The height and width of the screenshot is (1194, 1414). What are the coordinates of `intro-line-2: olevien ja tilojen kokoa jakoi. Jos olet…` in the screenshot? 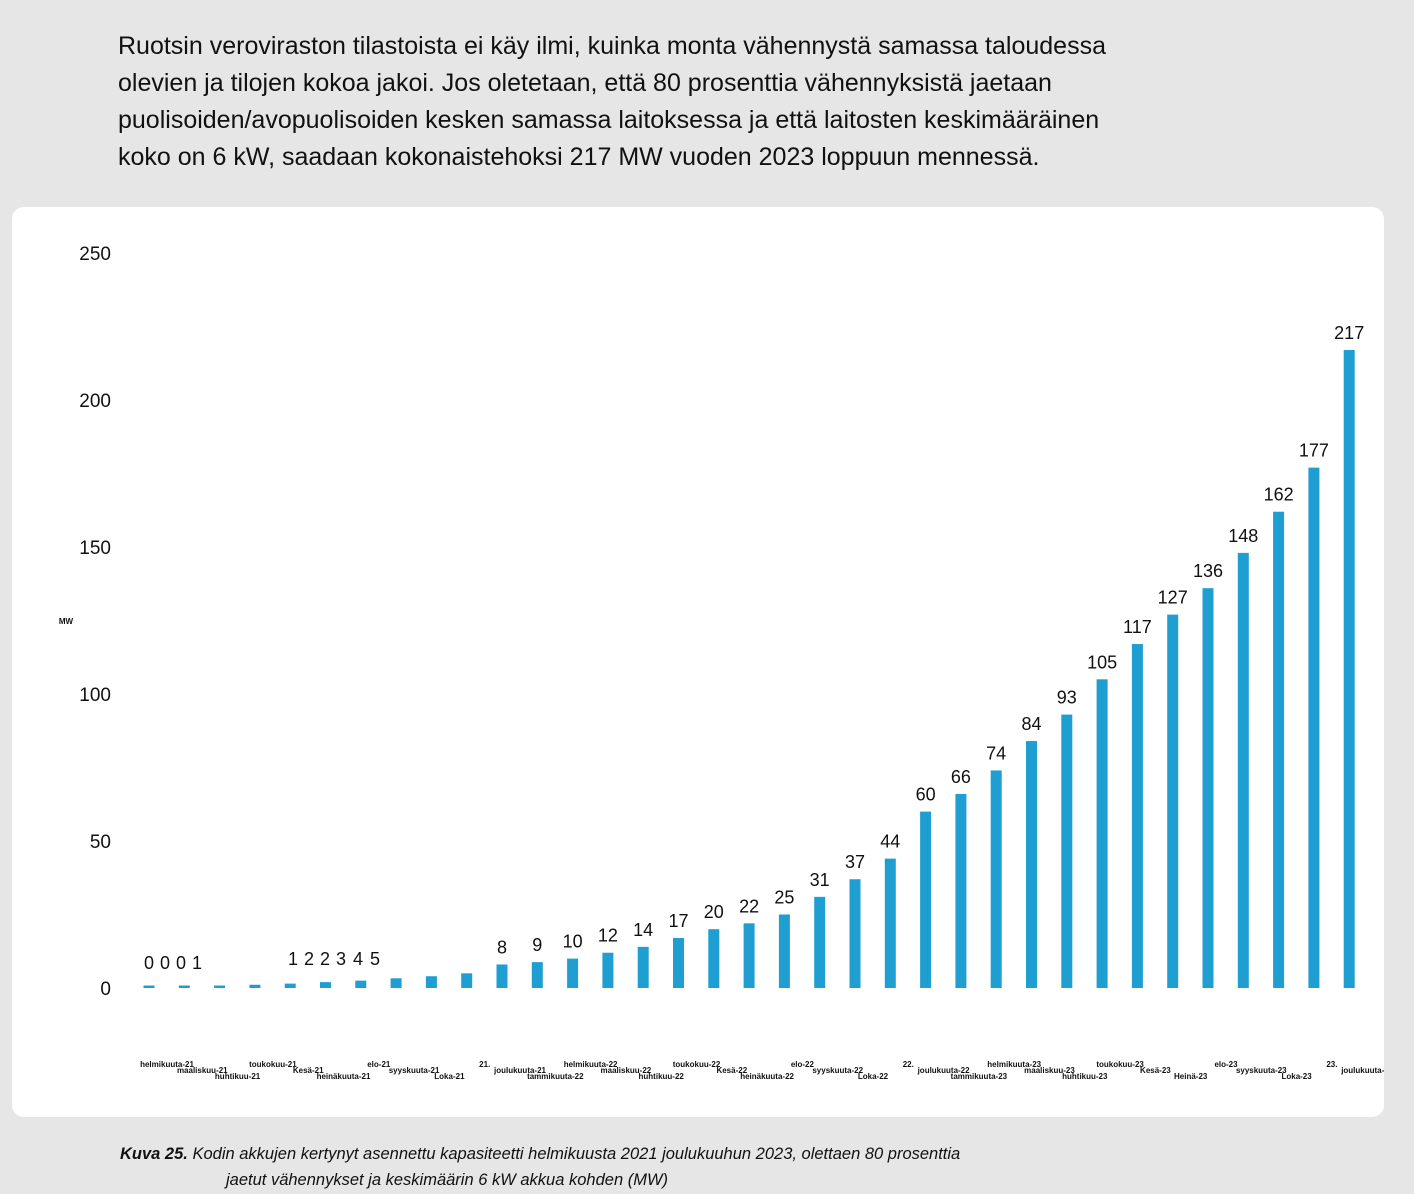 It's located at (585, 83).